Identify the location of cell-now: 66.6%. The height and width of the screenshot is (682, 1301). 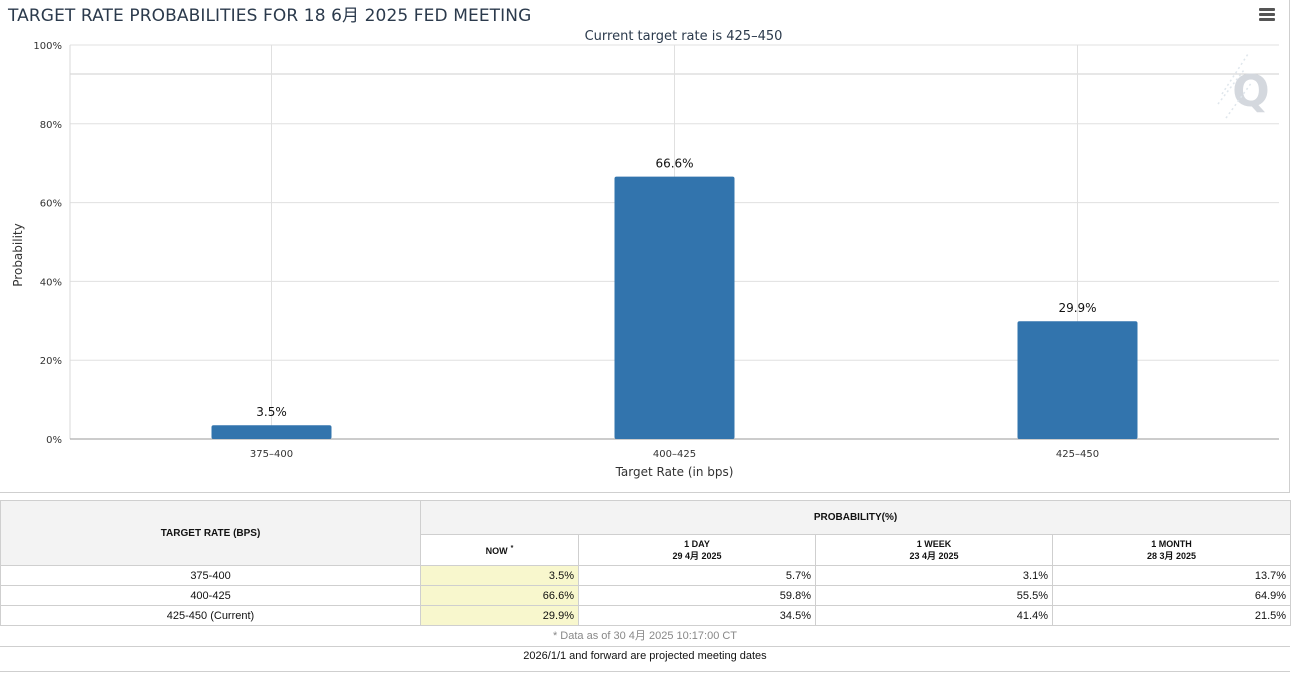
(499, 595).